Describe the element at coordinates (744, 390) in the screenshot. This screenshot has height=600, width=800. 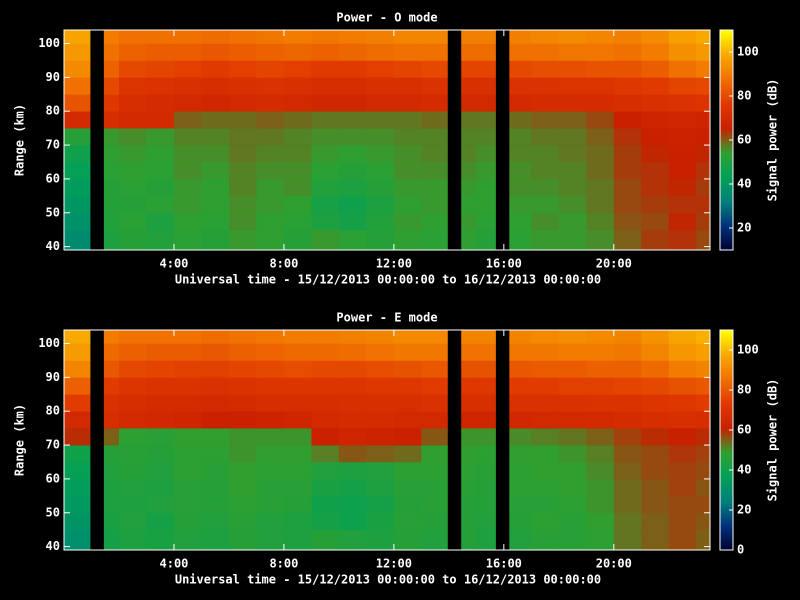
I see `colorbar-tick-label: 80` at that location.